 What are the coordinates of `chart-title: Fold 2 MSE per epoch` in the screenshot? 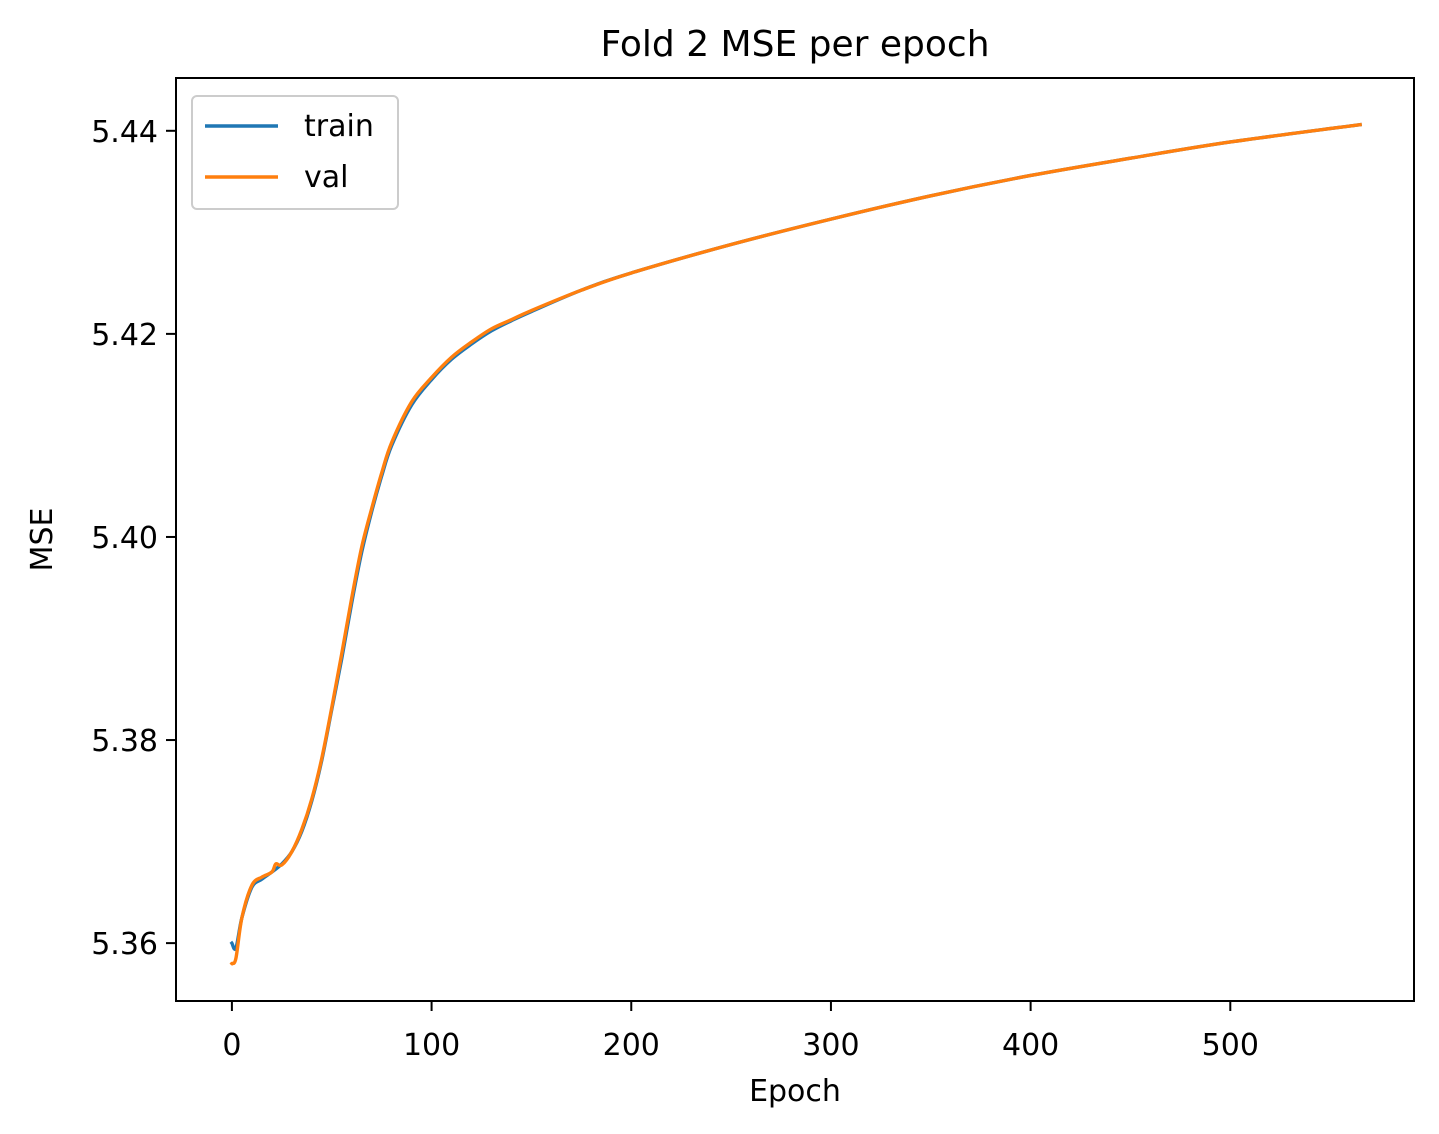 It's located at (794, 44).